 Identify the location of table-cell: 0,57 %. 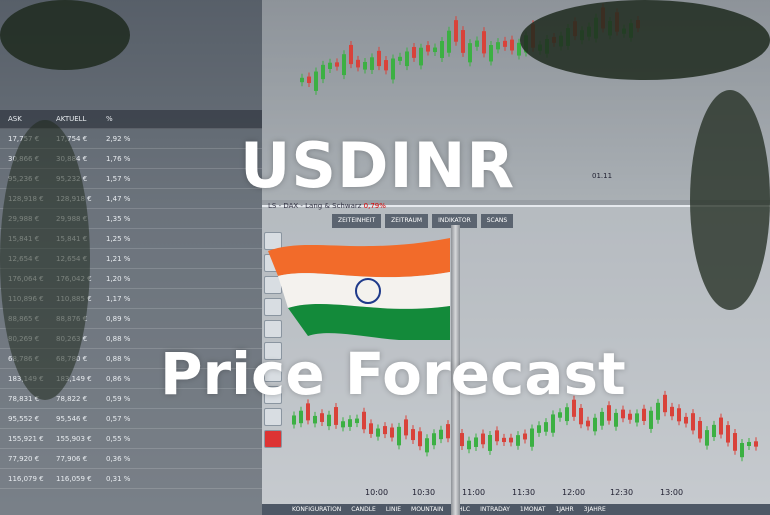
(118, 419).